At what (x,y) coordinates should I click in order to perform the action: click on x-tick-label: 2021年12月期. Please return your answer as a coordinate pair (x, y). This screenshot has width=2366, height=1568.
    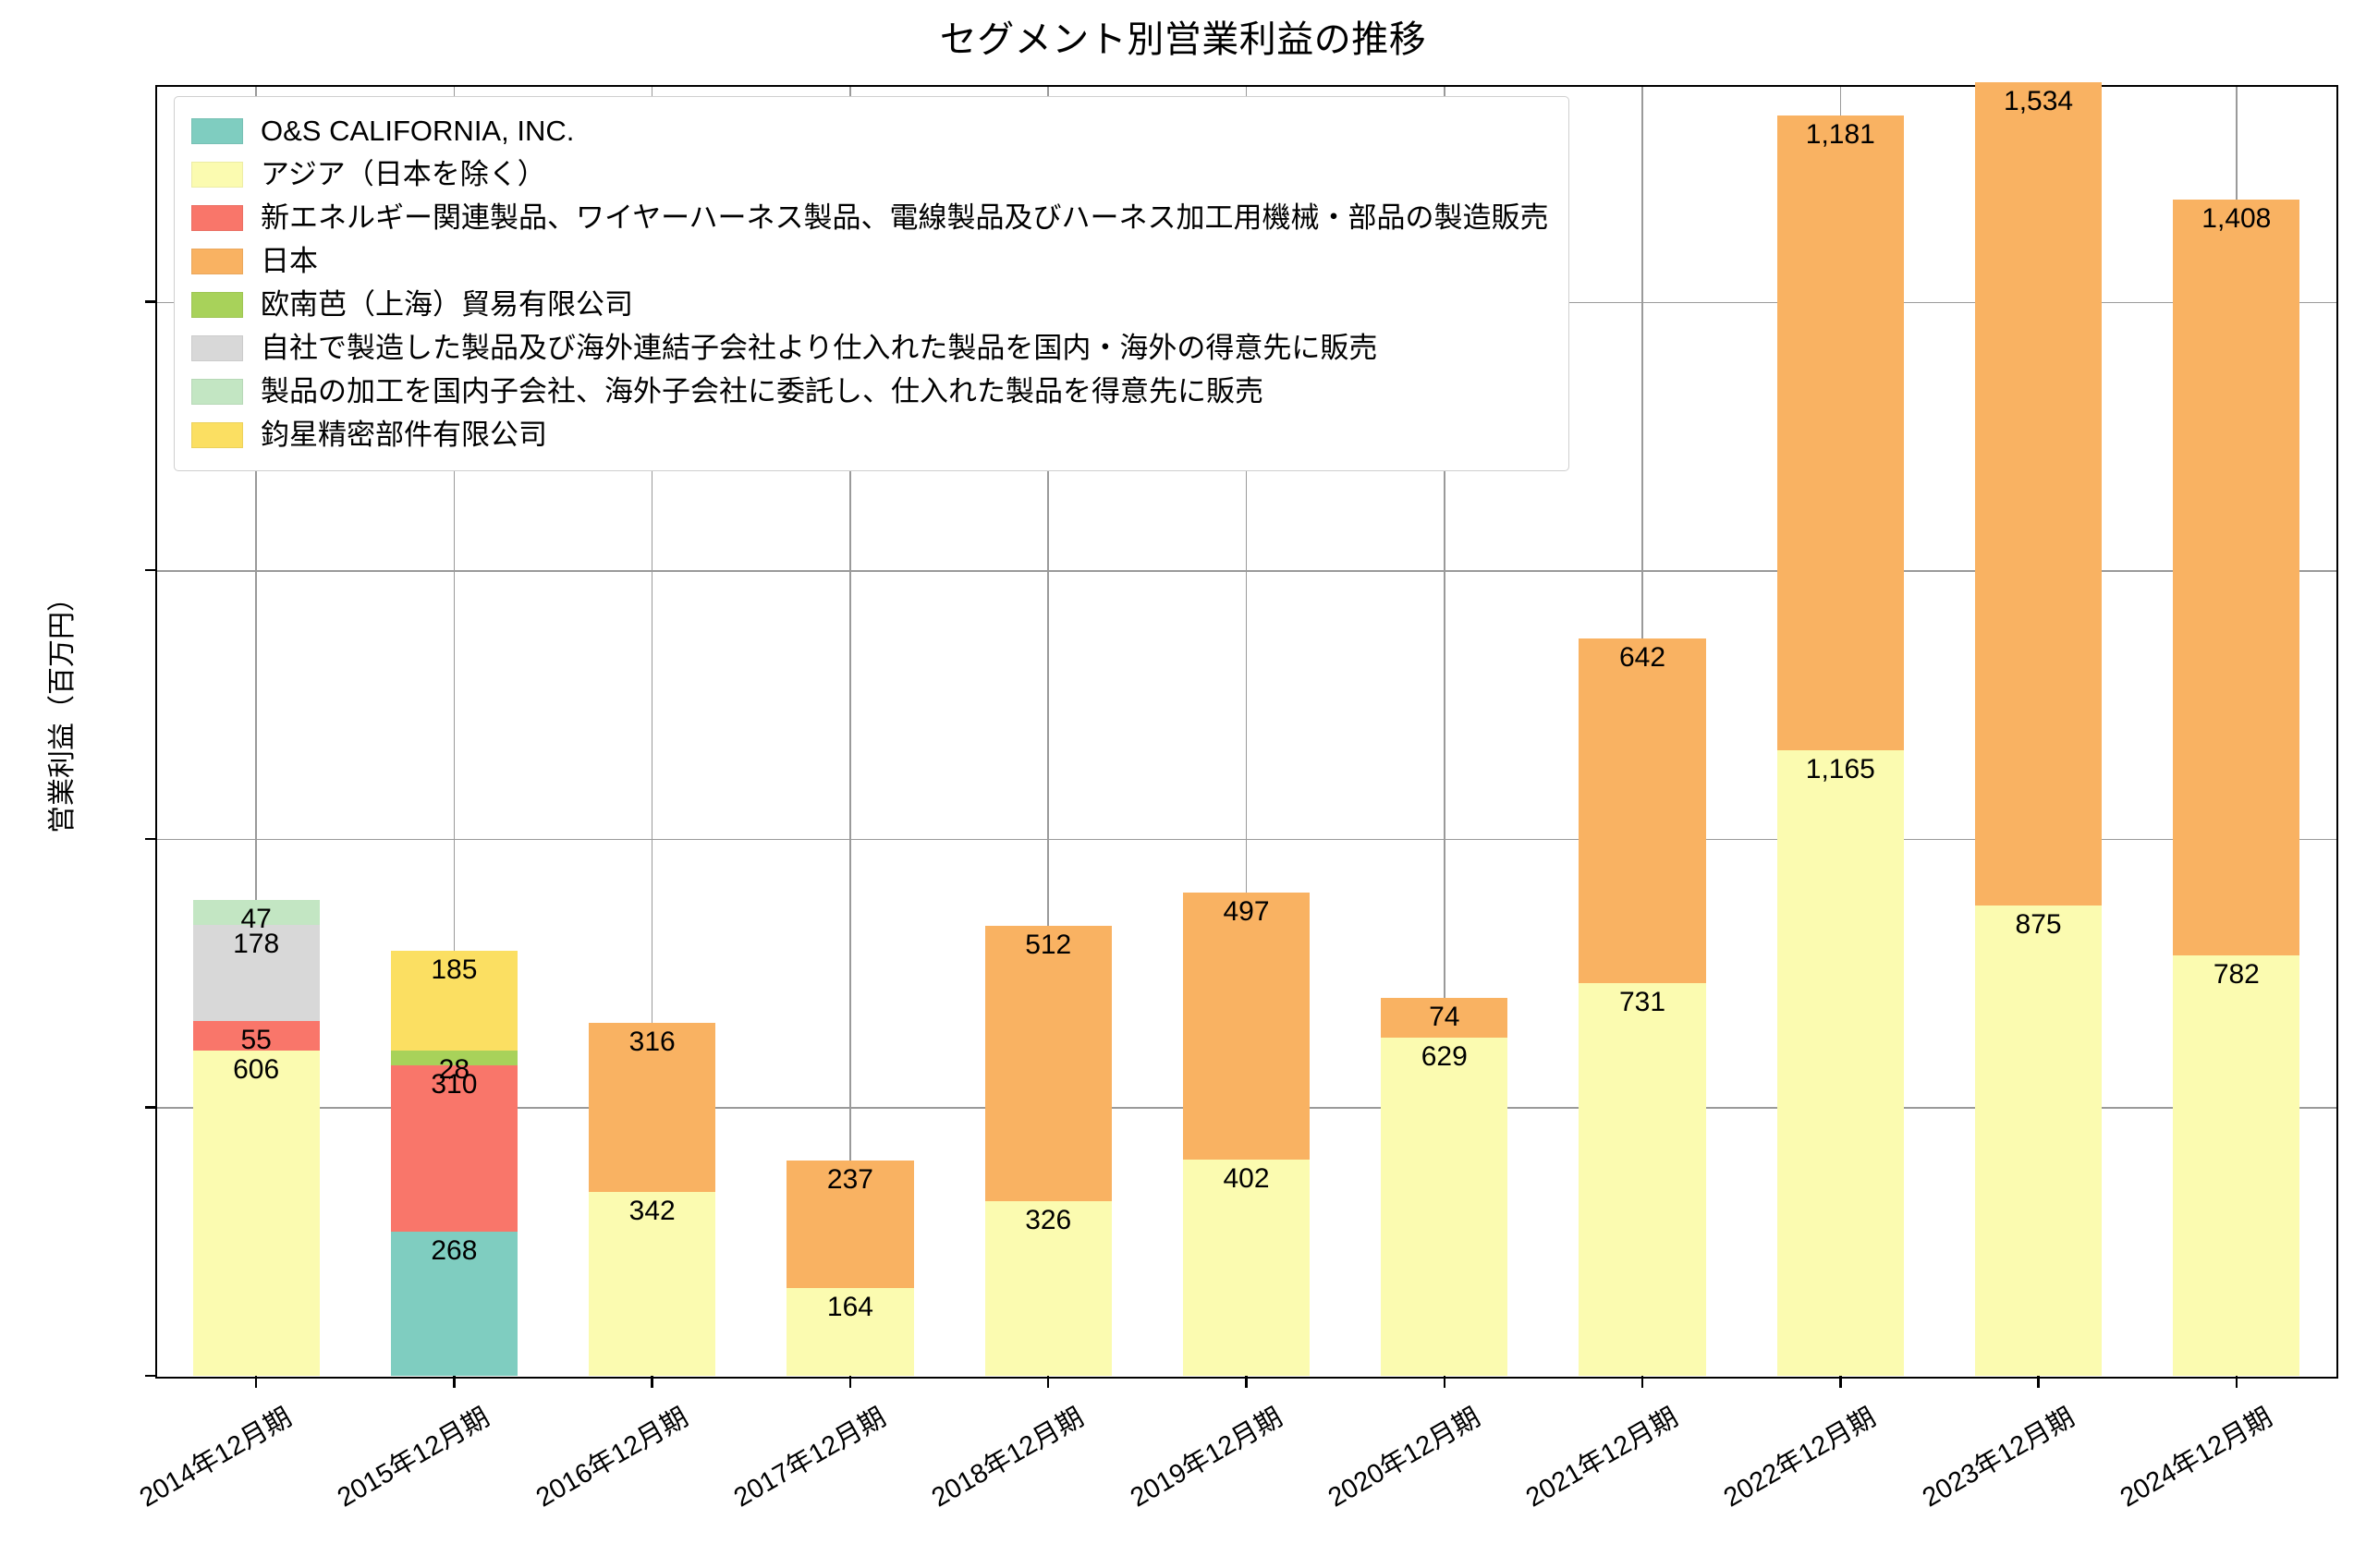
    Looking at the image, I should click on (1602, 1457).